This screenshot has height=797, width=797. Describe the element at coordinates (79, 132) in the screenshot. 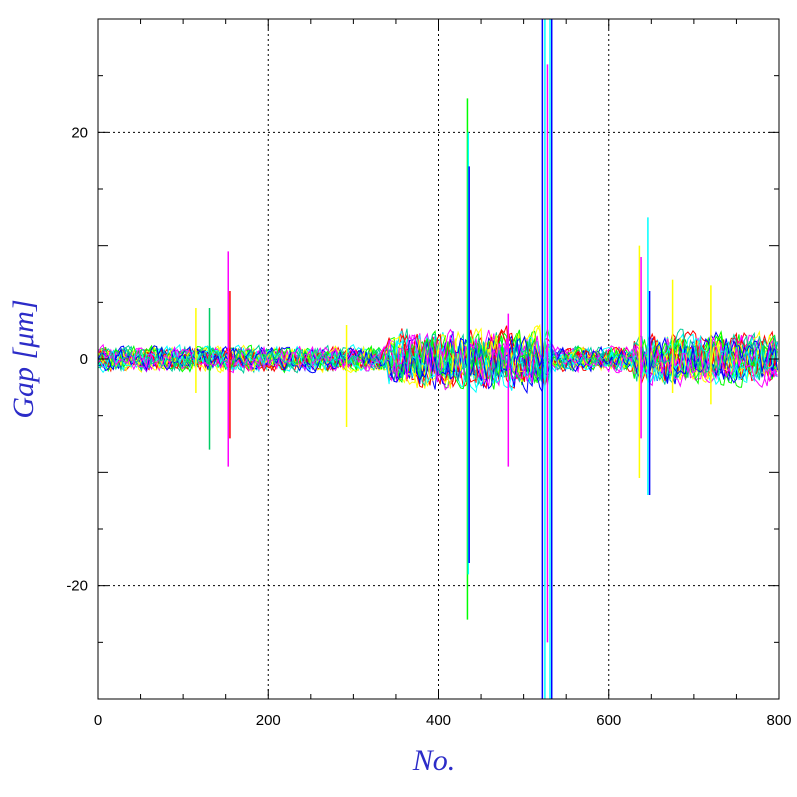

I see `y-tick-label: 20` at that location.